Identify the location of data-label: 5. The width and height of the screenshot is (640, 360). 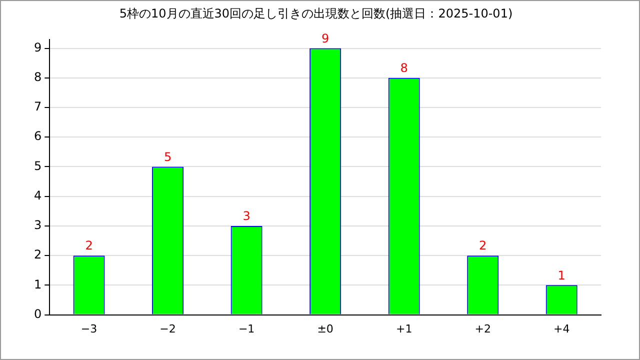
(168, 157).